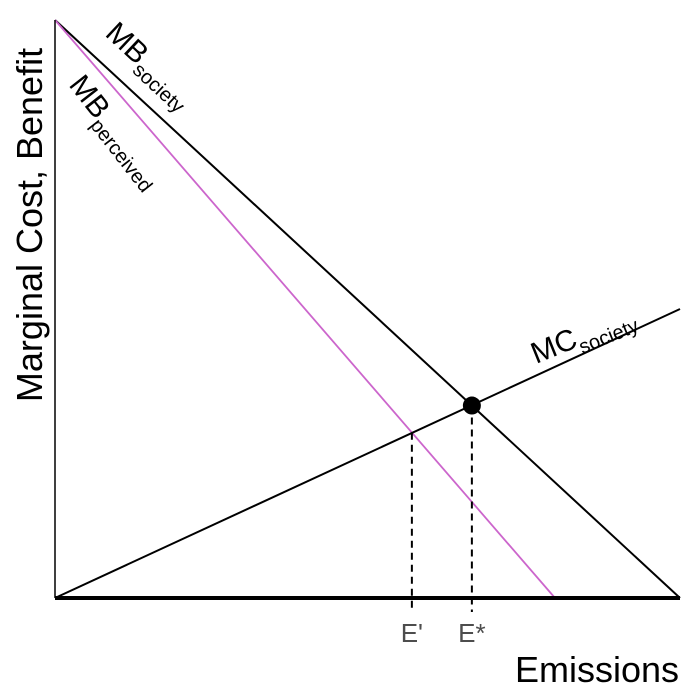 This screenshot has height=700, width=700. Describe the element at coordinates (597, 669) in the screenshot. I see `x-axis-title: Emissions` at that location.